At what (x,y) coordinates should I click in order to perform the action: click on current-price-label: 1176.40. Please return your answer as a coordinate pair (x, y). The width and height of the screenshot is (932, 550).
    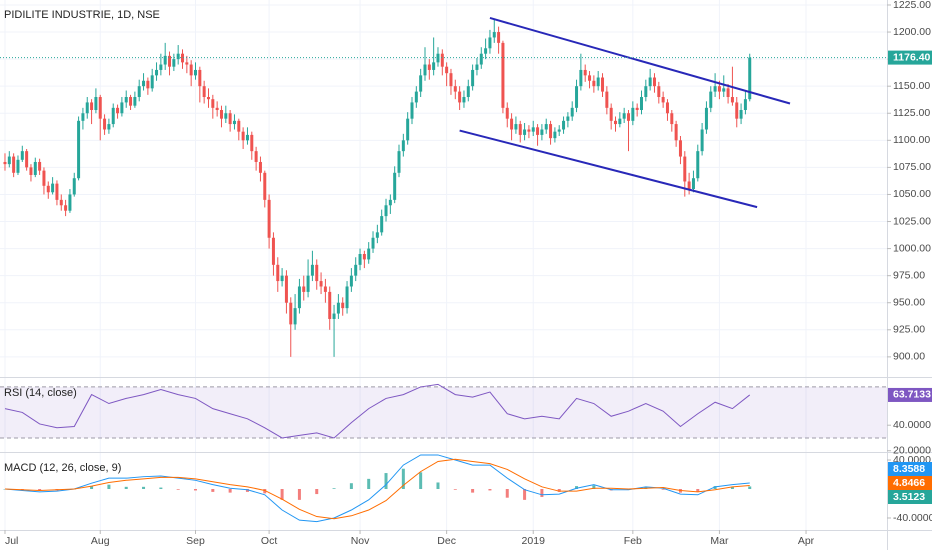
    Looking at the image, I should click on (912, 57).